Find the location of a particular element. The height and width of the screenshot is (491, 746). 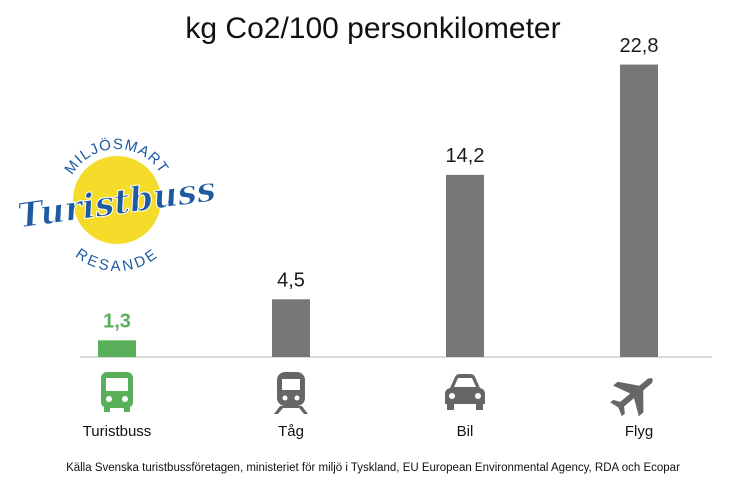

logo-bottom-text: RESANDE is located at coordinates (115, 260).